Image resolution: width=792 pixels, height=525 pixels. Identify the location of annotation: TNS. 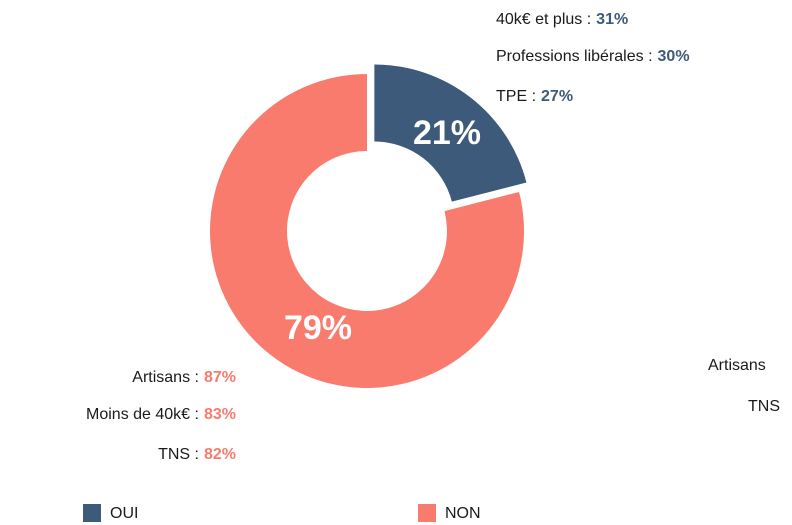
(764, 406).